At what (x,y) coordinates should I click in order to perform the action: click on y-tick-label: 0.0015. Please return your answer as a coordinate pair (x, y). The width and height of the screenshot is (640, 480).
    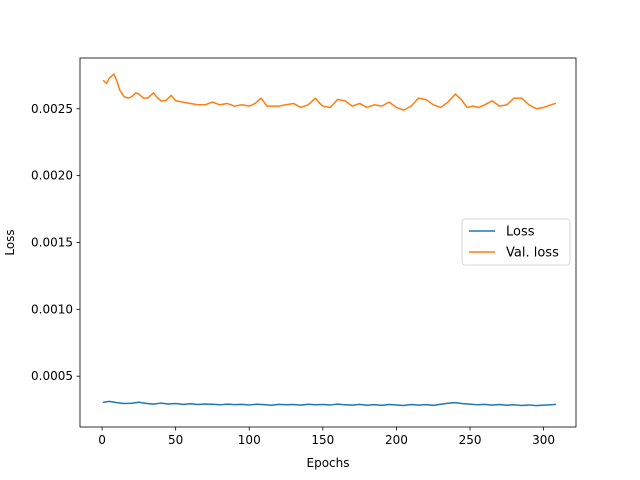
    Looking at the image, I should click on (52, 243).